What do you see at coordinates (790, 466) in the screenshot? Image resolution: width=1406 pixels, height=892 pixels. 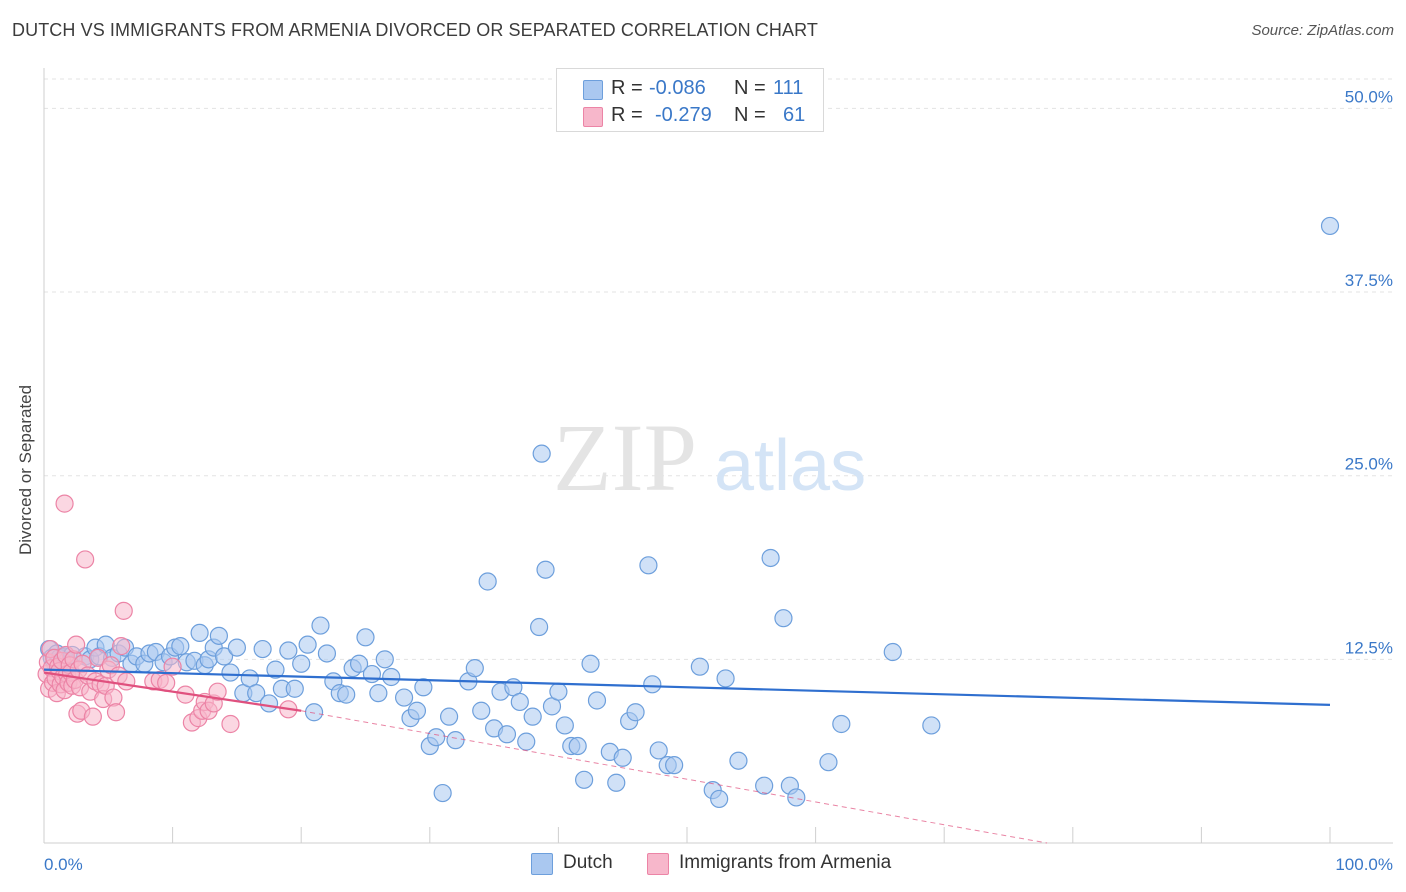 I see `watermark-atlas: atlas` at bounding box center [790, 466].